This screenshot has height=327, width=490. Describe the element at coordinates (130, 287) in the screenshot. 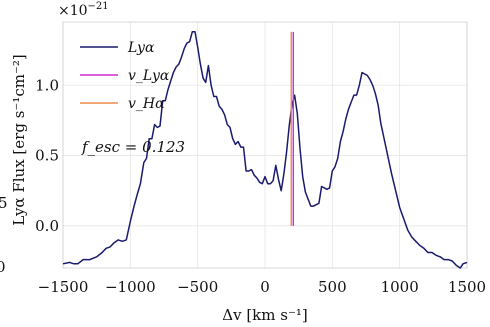

I see `x-tick-label: −1000` at that location.